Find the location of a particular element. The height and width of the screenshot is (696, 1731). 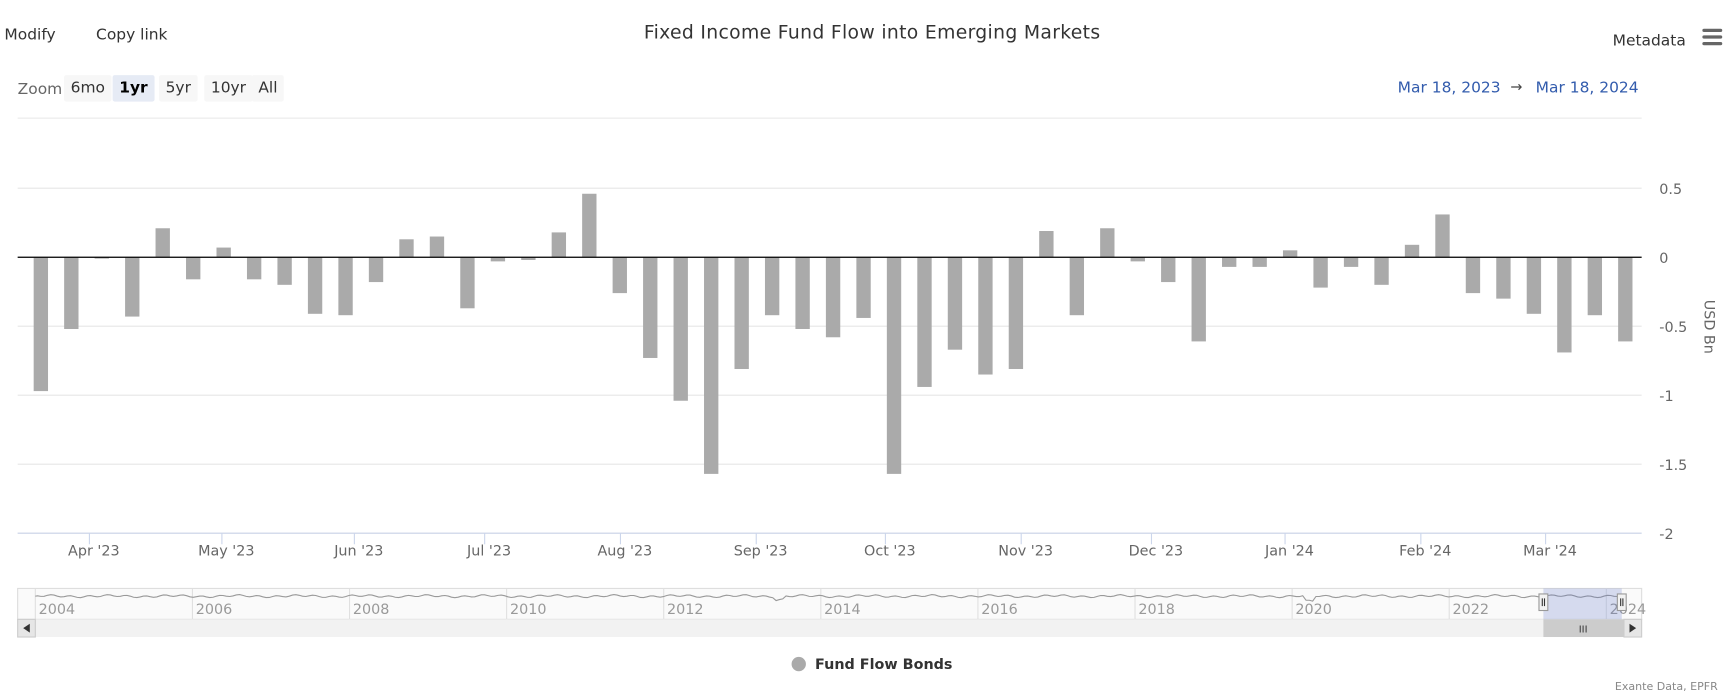

zoom-all-button: All is located at coordinates (268, 88).